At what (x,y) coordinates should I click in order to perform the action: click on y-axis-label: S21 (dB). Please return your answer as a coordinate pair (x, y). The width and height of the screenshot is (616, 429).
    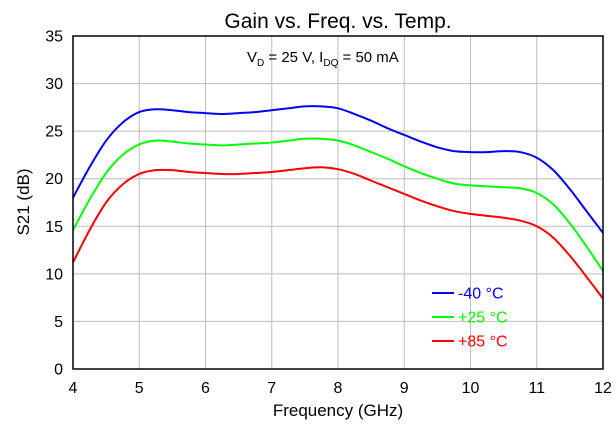
    Looking at the image, I should click on (23, 201).